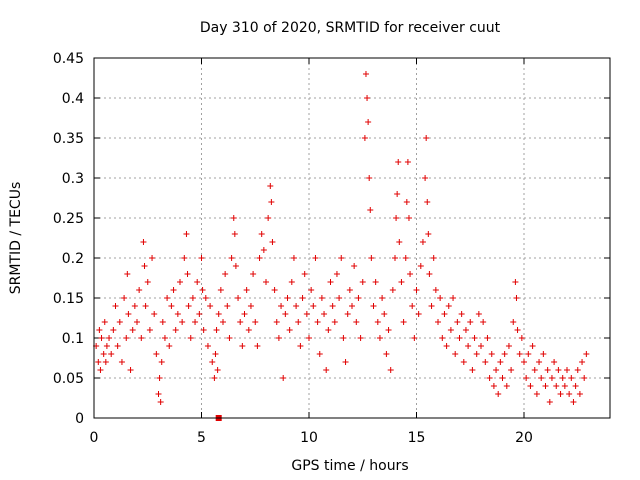  Describe the element at coordinates (311, 438) in the screenshot. I see `x-tick-labels: 0 5 10 15 20` at that location.